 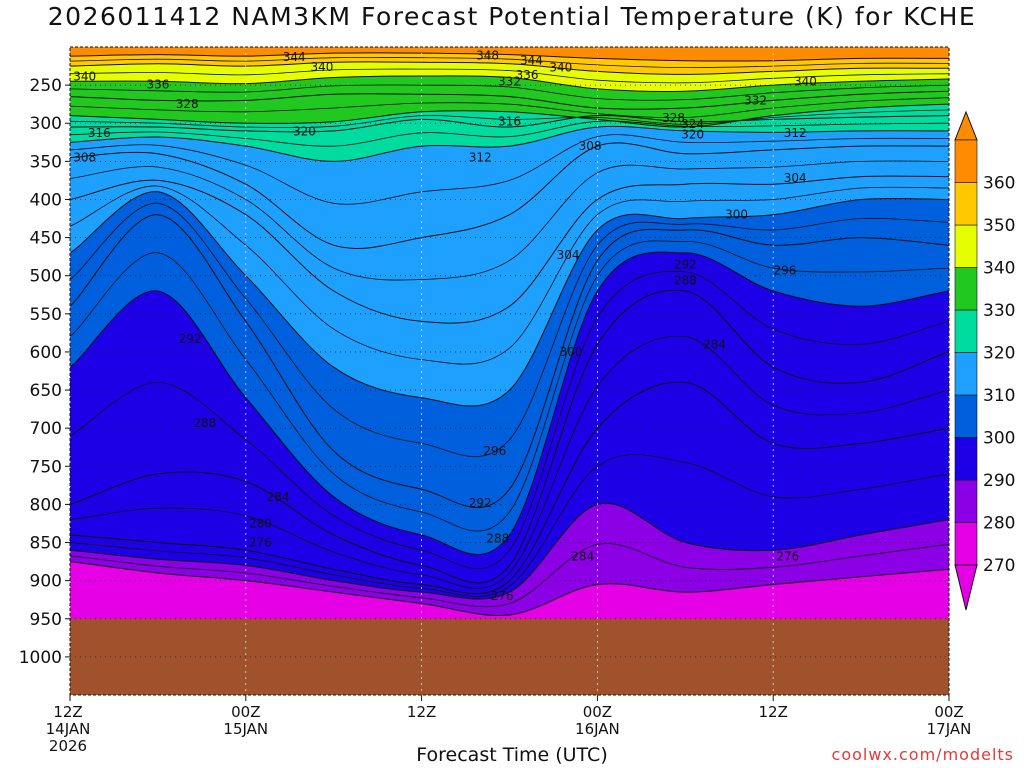 What do you see at coordinates (999, 566) in the screenshot?
I see `colorbar-label-270: 270` at bounding box center [999, 566].